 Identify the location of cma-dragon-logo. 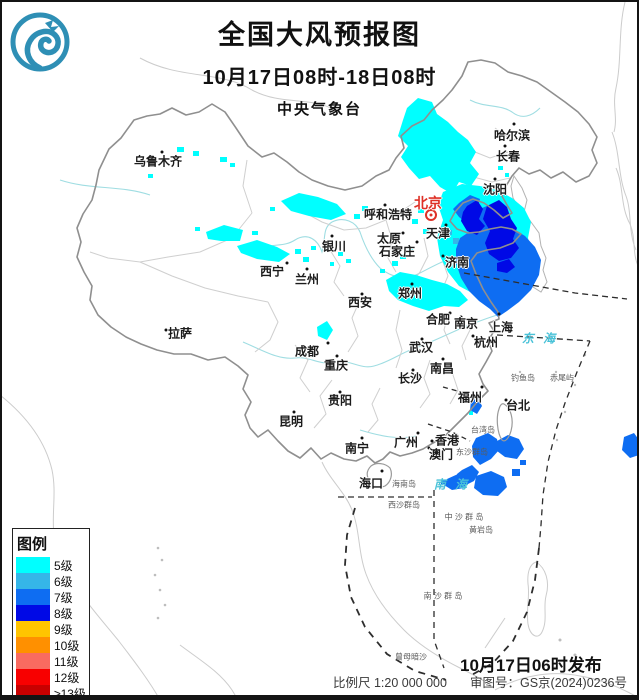
(40, 42).